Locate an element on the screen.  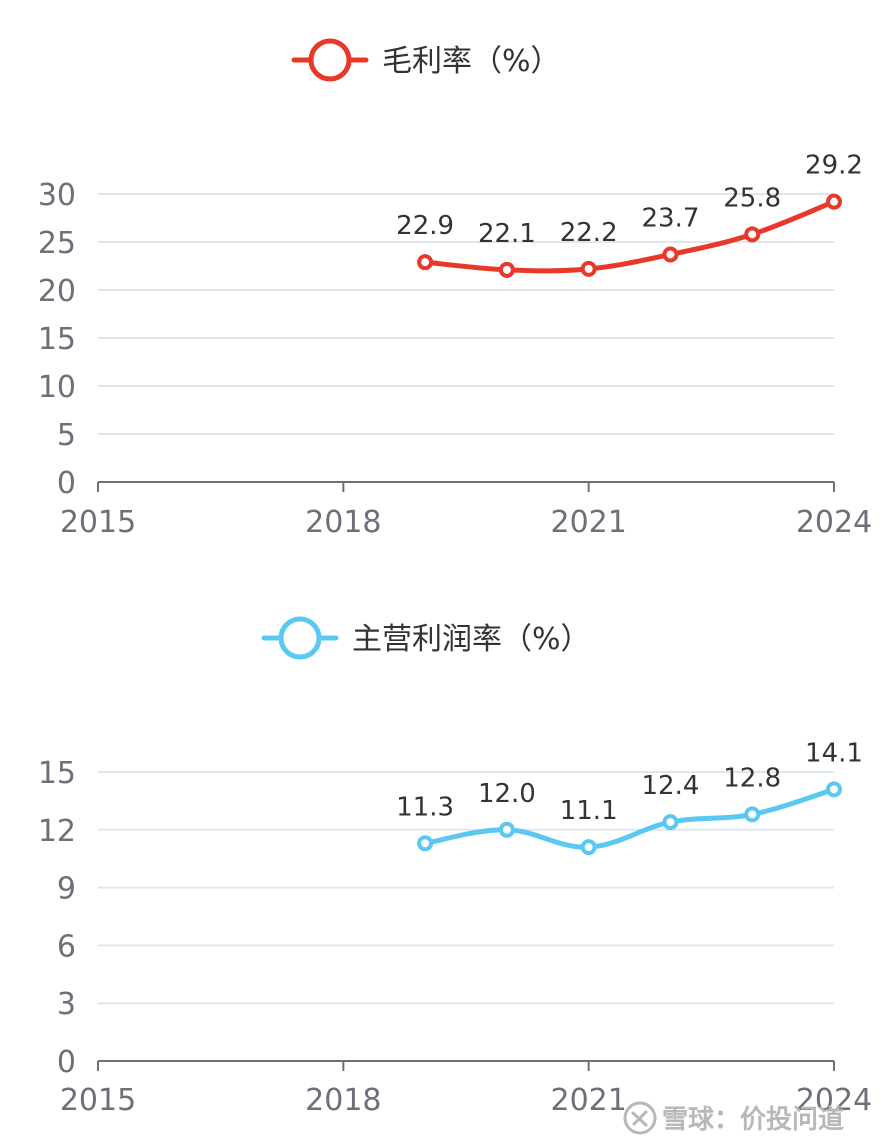
y-tick-label: 5 is located at coordinates (66, 435).